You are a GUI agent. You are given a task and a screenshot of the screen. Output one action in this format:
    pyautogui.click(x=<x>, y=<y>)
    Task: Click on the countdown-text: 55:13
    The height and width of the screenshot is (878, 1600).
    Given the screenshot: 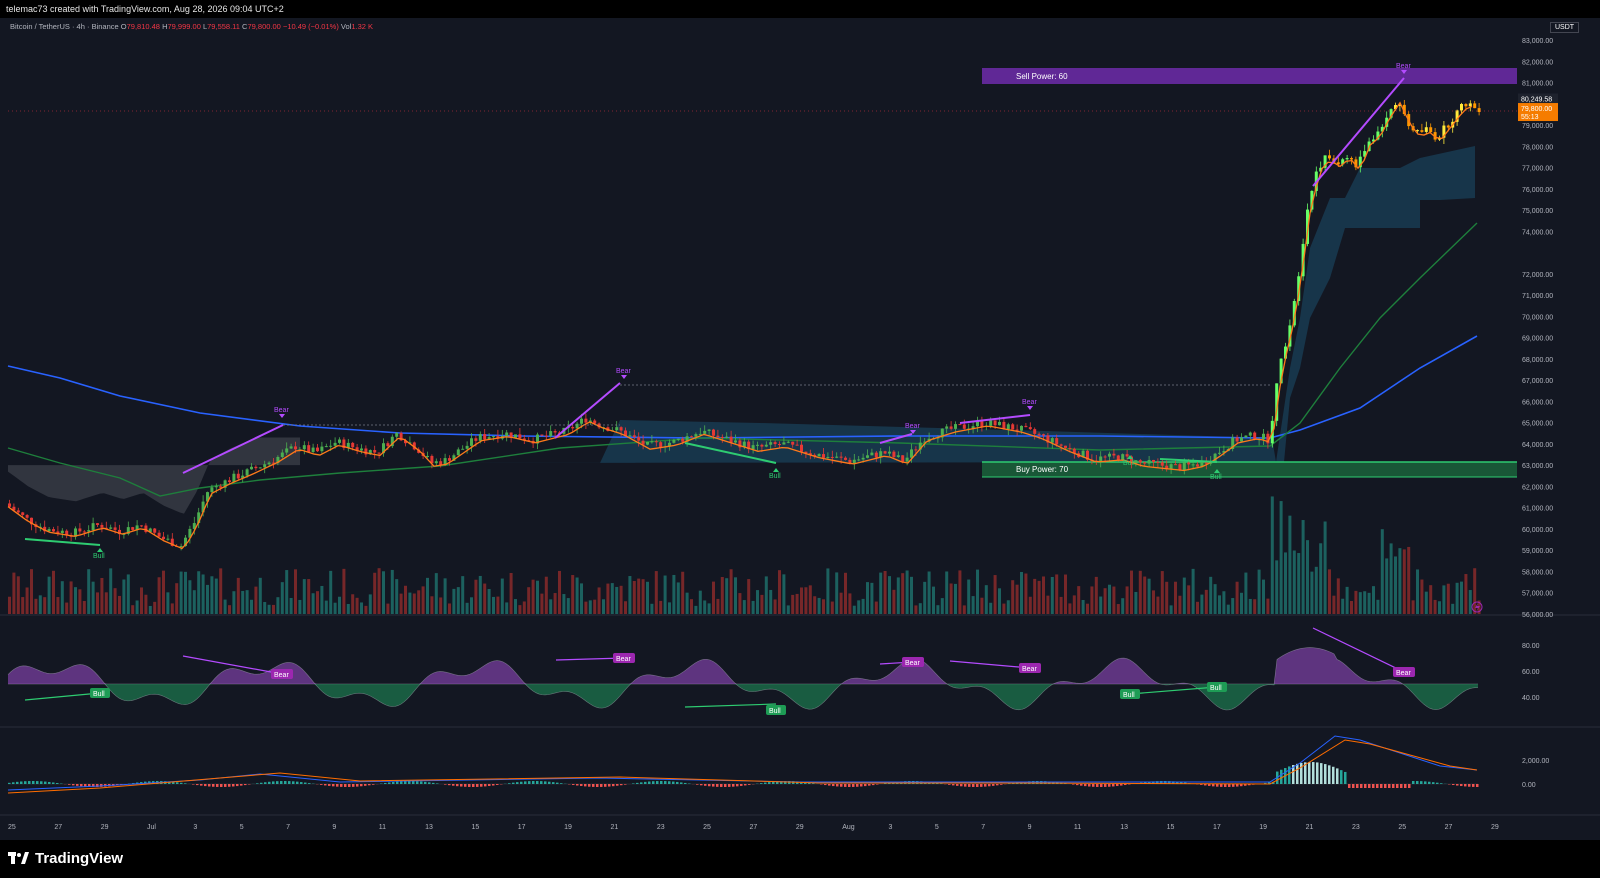 What is the action you would take?
    pyautogui.click(x=1530, y=117)
    